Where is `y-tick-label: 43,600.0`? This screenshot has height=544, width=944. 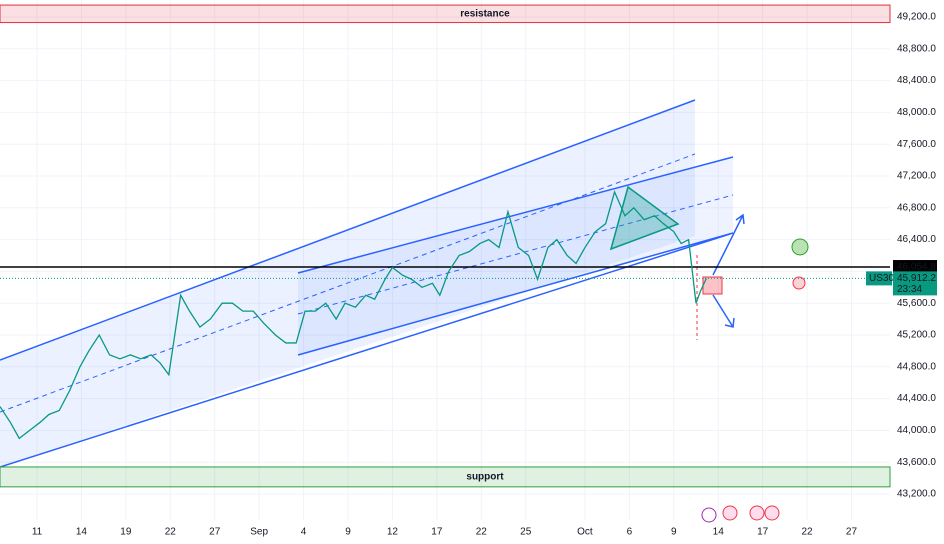 y-tick-label: 43,600.0 is located at coordinates (916, 462).